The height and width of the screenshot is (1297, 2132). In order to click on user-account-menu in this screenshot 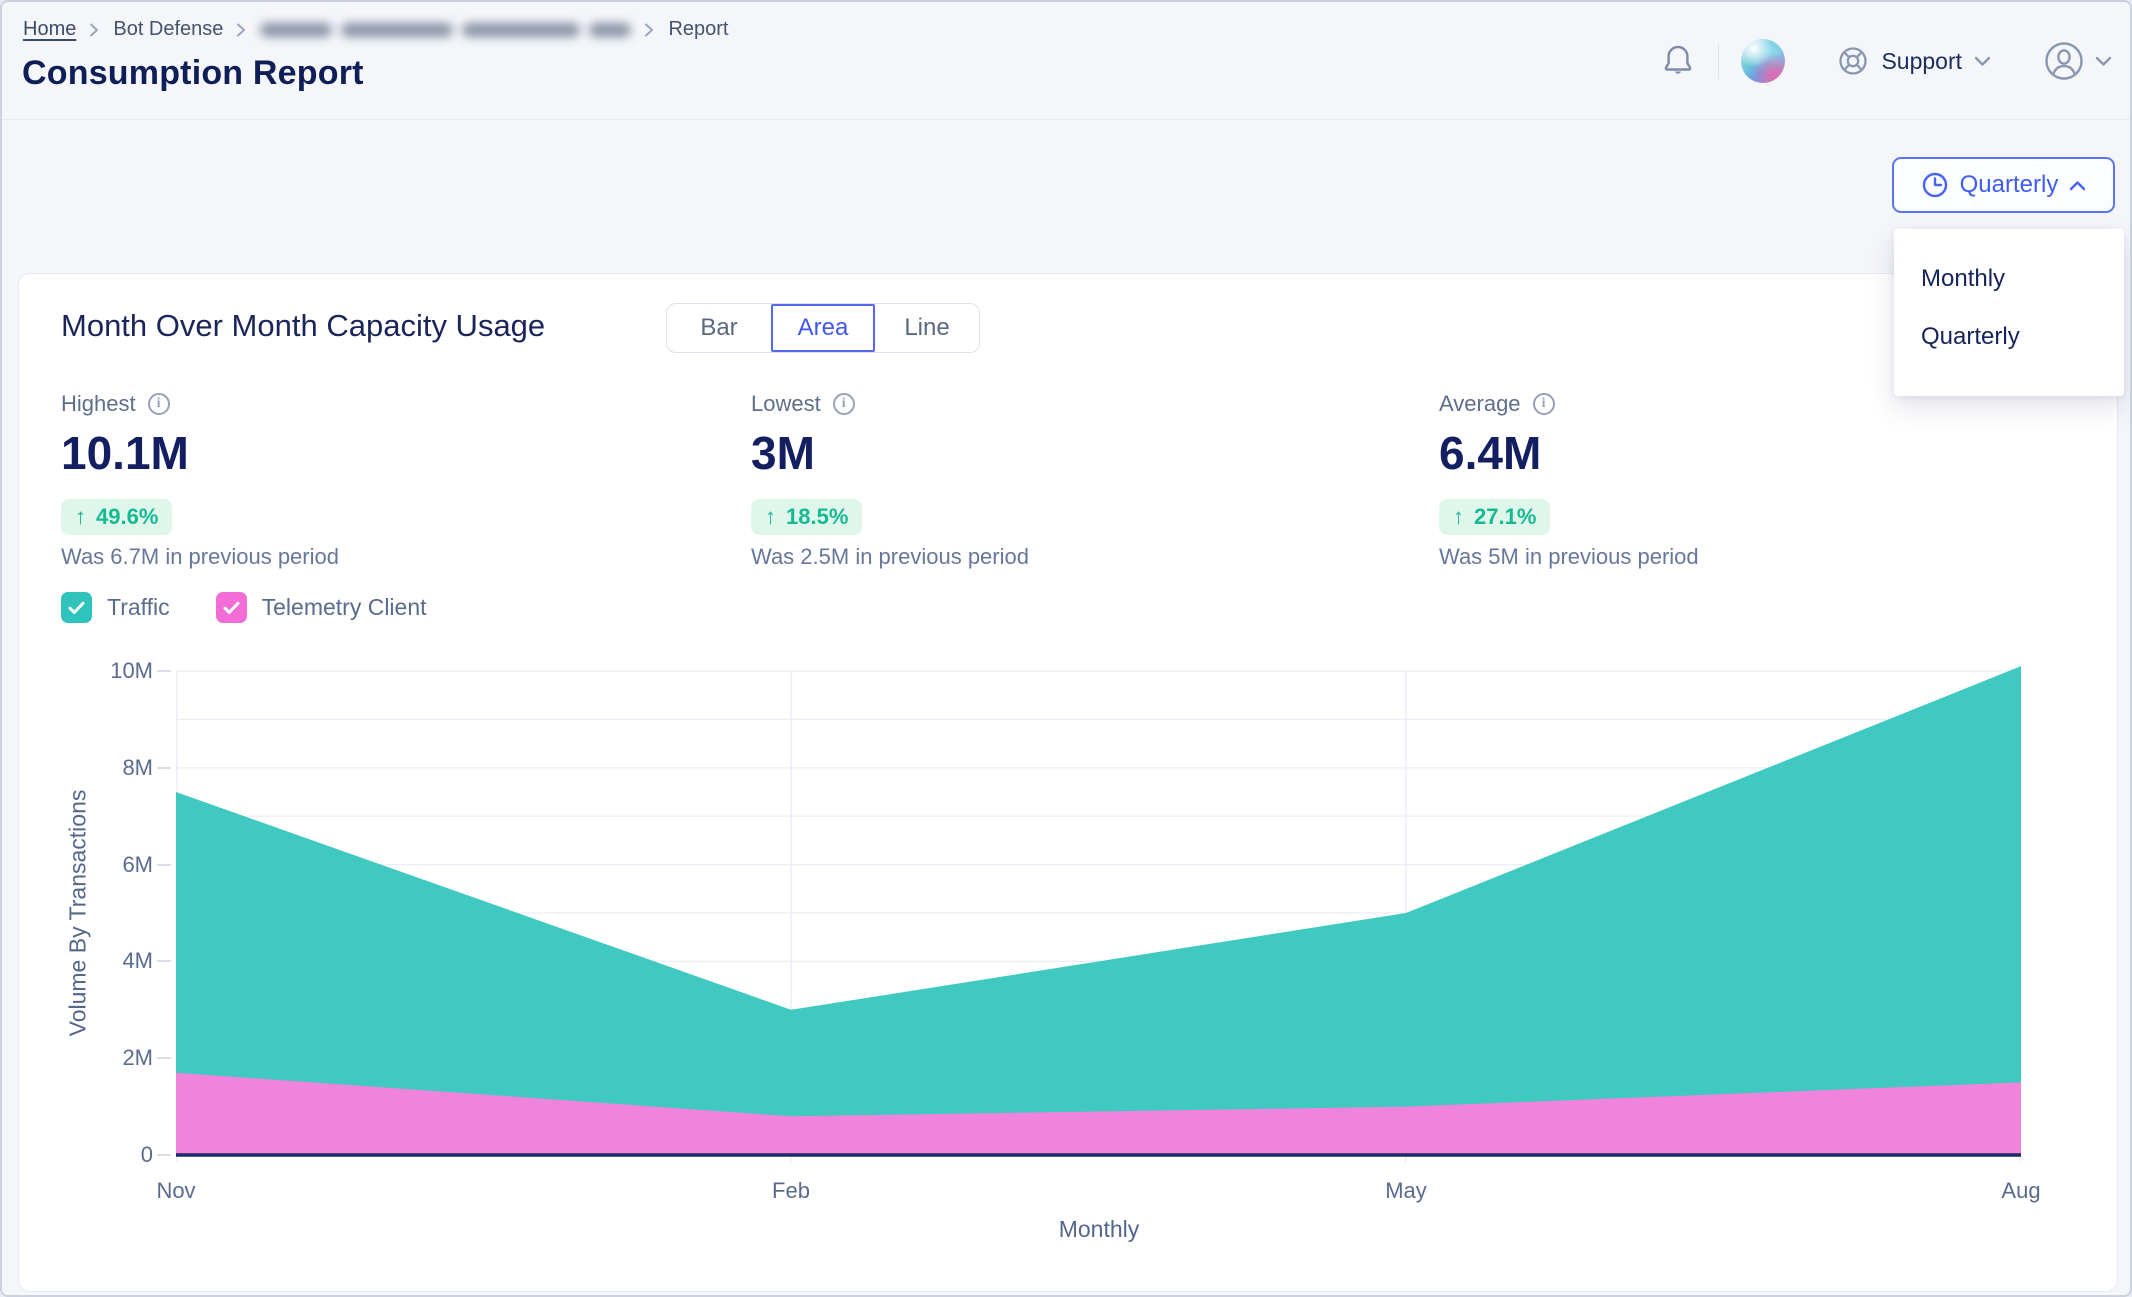, I will do `click(2077, 61)`.